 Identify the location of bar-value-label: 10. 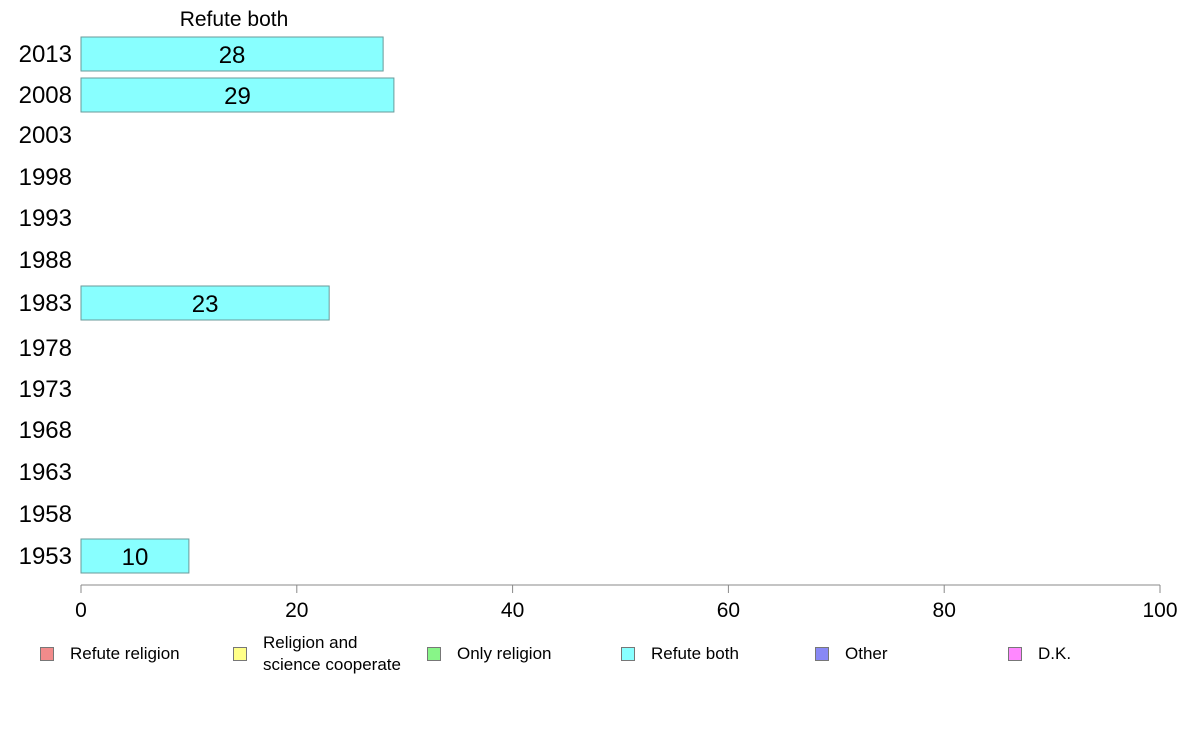
(135, 557).